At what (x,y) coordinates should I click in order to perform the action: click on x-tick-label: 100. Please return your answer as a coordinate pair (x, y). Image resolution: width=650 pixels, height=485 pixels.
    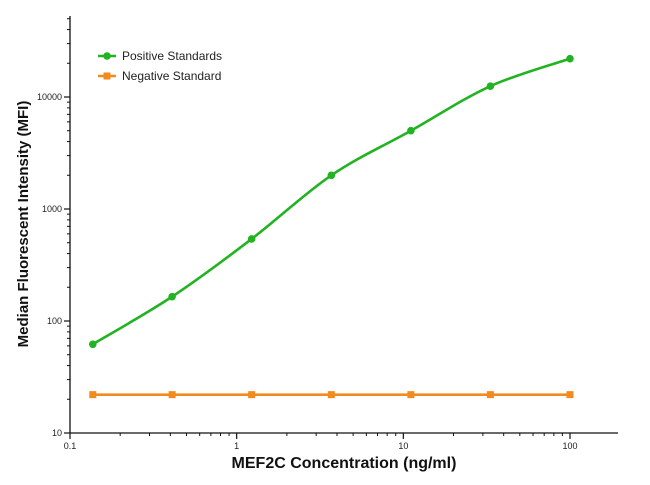
    Looking at the image, I should click on (569, 446).